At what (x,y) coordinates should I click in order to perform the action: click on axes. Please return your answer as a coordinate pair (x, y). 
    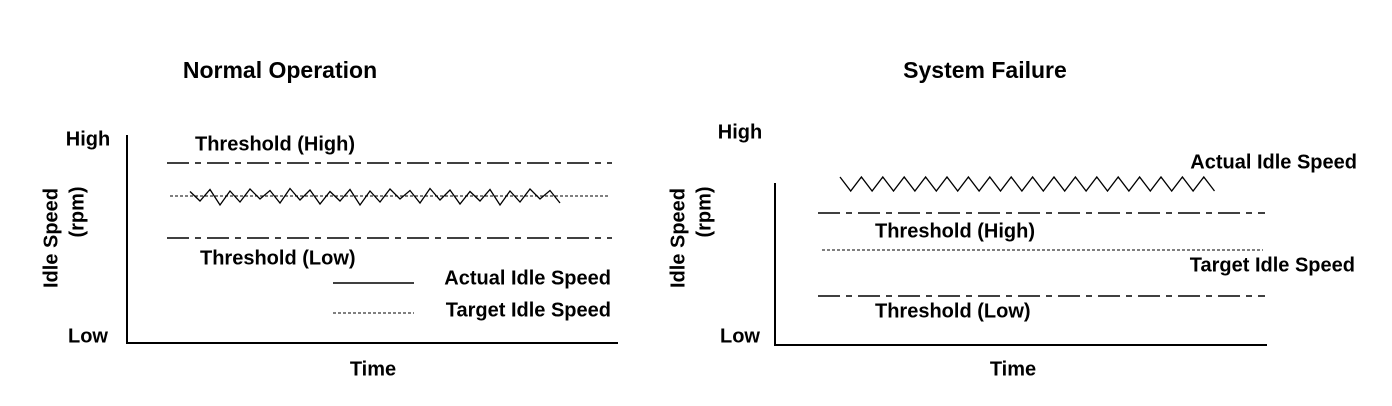
    Looking at the image, I should click on (1020, 264).